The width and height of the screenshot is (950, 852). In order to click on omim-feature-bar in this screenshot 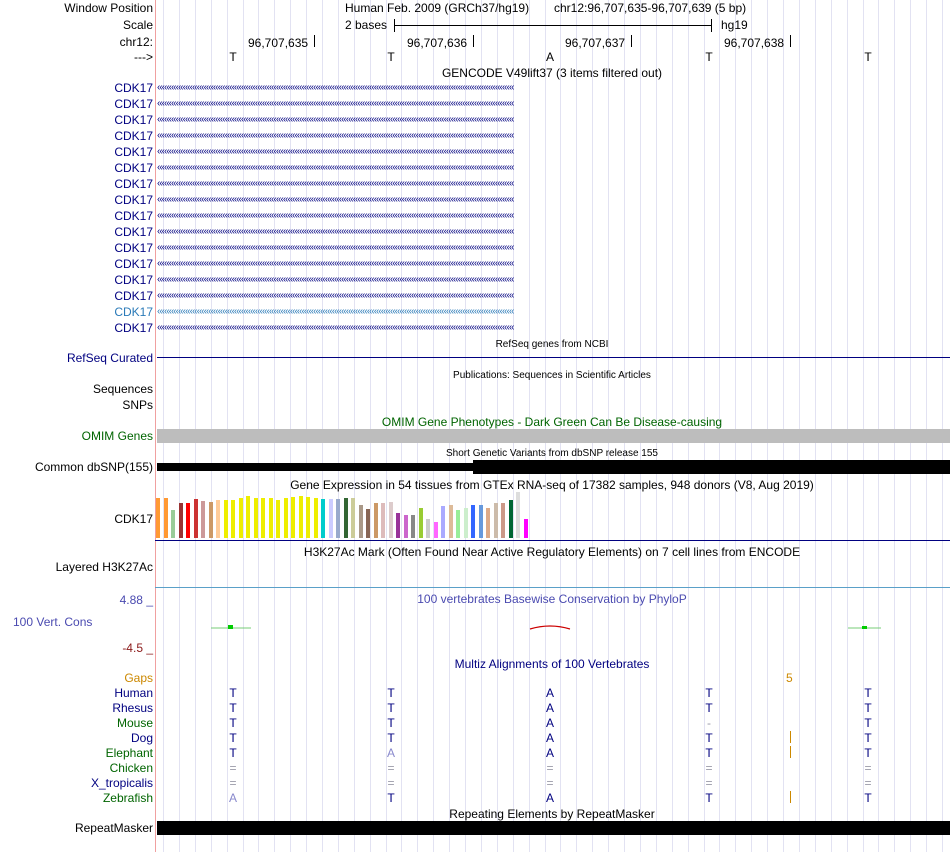, I will do `click(553, 436)`.